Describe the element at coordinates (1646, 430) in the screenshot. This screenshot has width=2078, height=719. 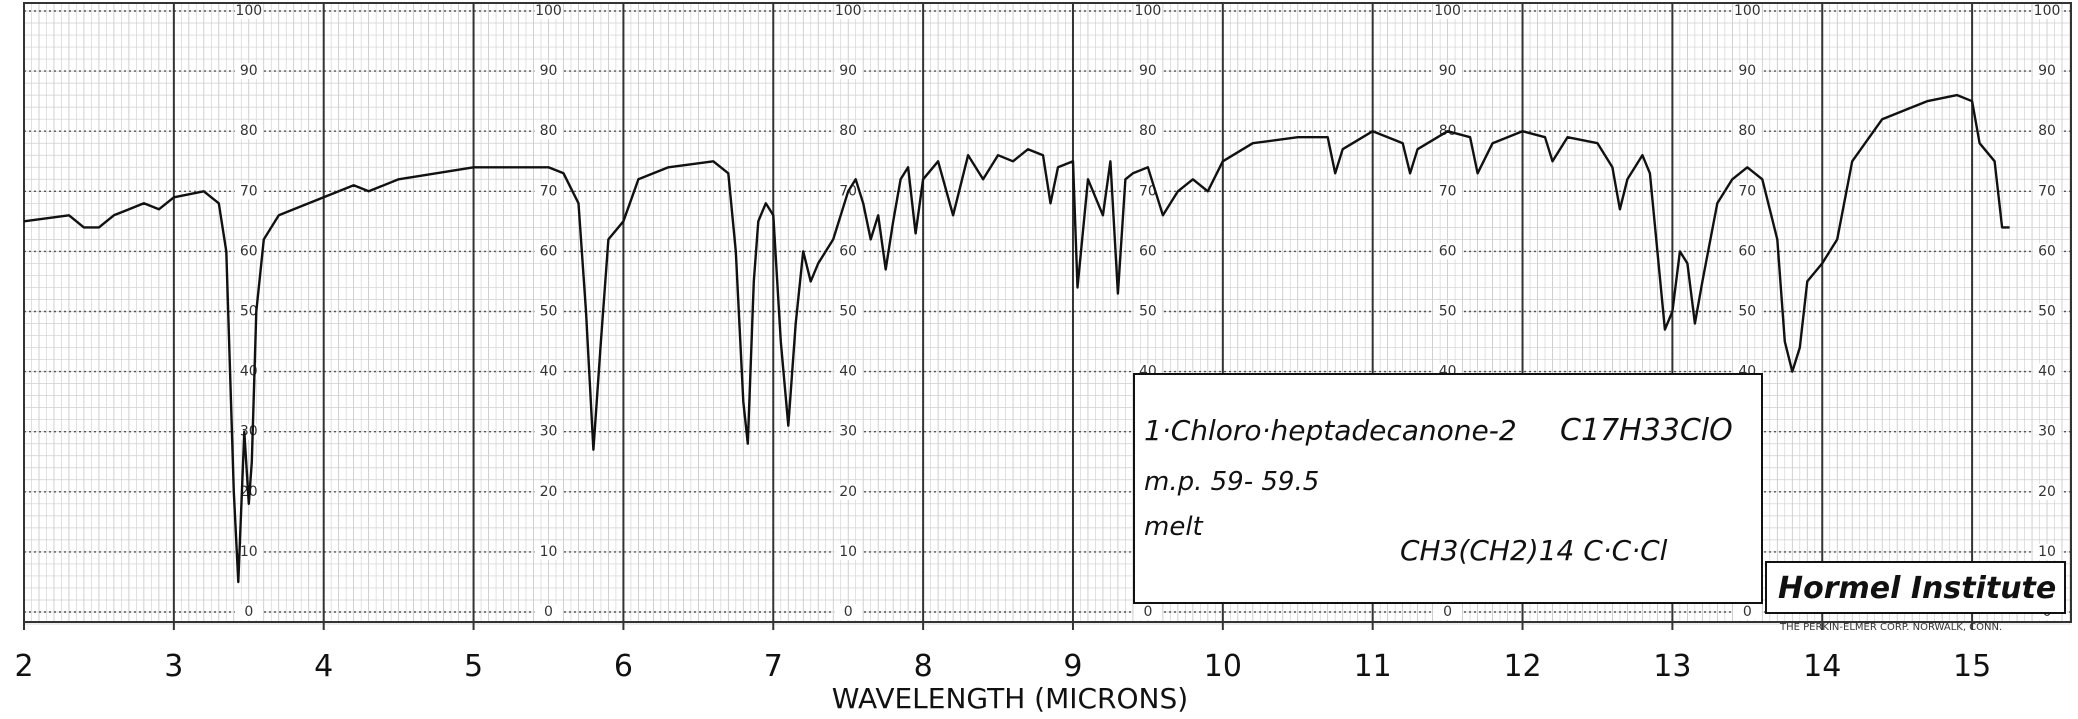
I see `formula: C17H33ClO` at that location.